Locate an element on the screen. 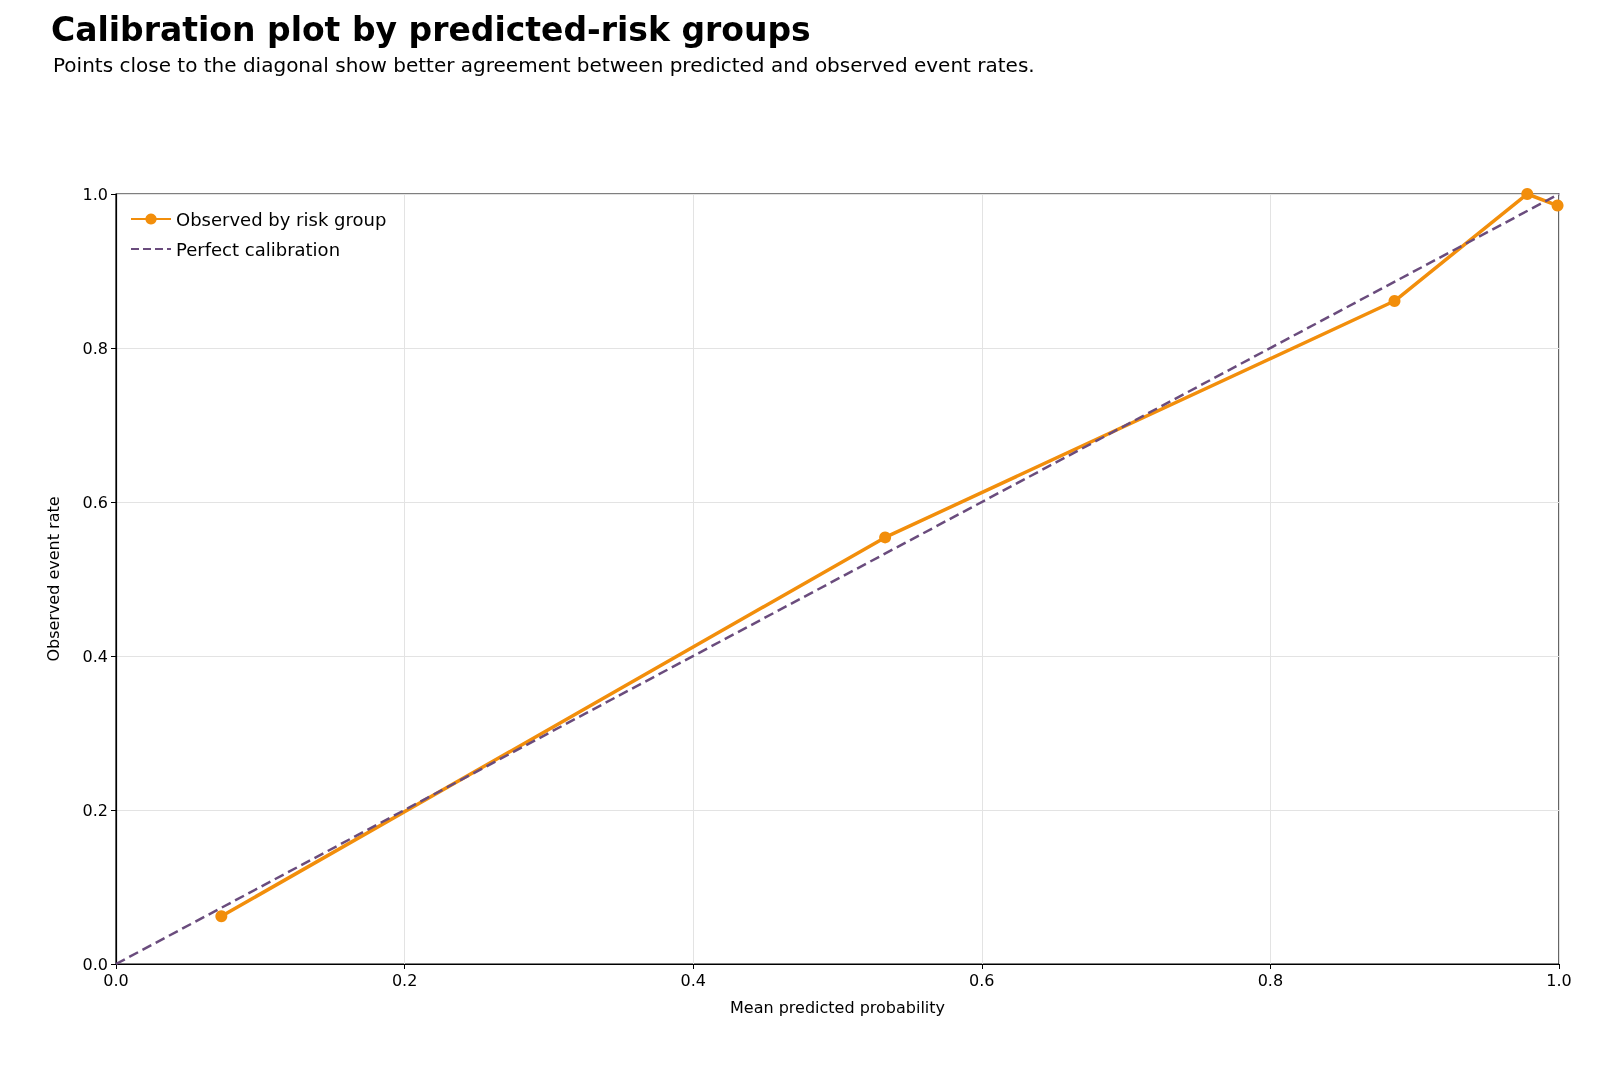 The image size is (1600, 1065). y-axis-title: Observed event rate is located at coordinates (53, 579).